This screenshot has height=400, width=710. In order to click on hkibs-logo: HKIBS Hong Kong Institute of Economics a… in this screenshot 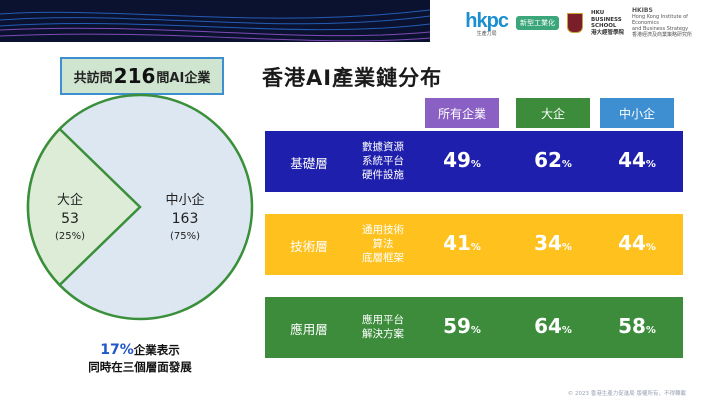, I will do `click(662, 23)`.